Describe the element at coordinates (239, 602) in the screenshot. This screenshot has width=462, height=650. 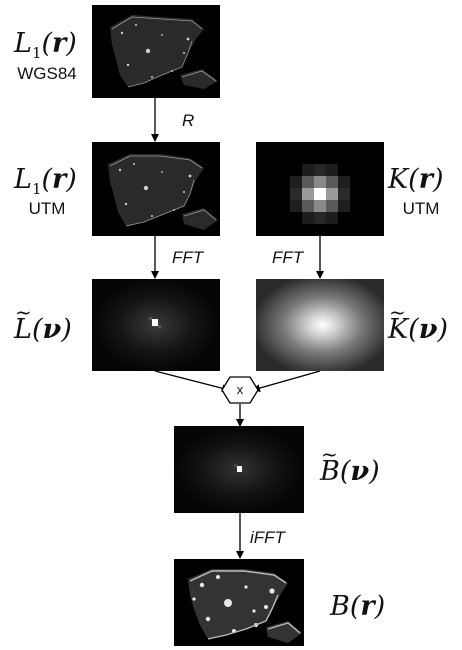
I see `panel-b-r` at that location.